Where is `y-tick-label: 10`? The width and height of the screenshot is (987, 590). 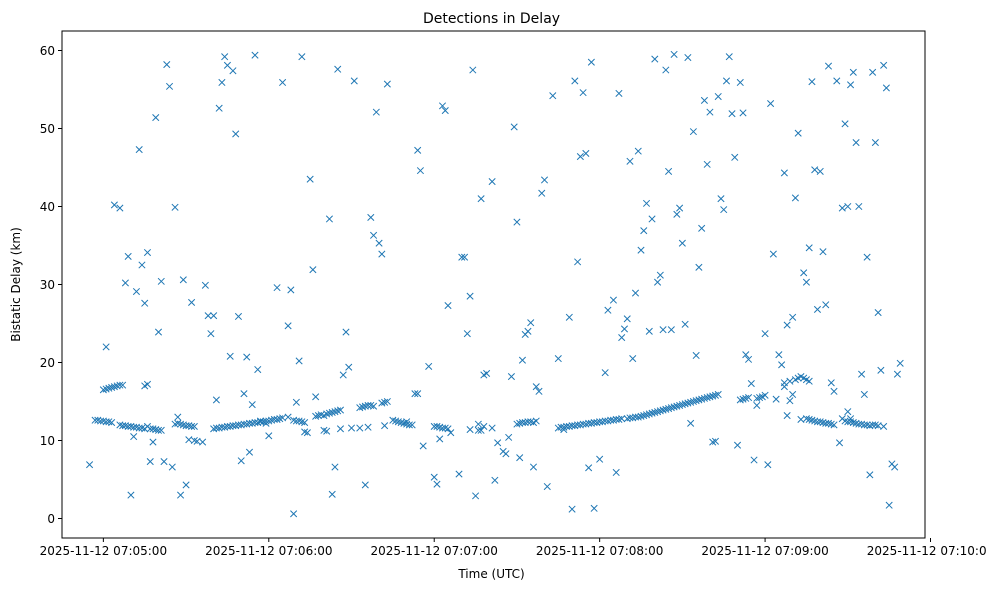 y-tick-label: 10 is located at coordinates (47, 441).